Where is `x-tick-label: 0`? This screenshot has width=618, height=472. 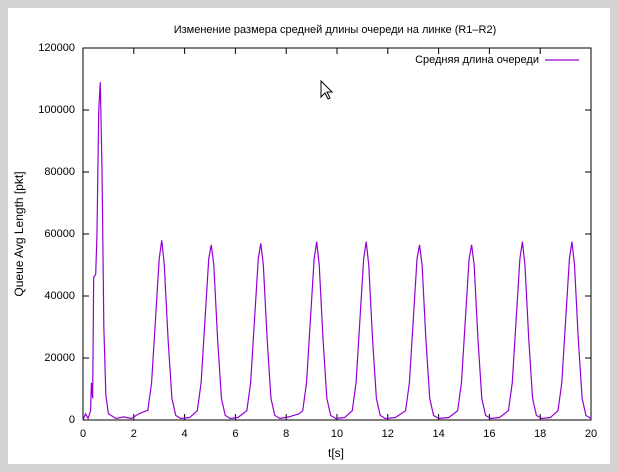 x-tick-label: 0 is located at coordinates (83, 434).